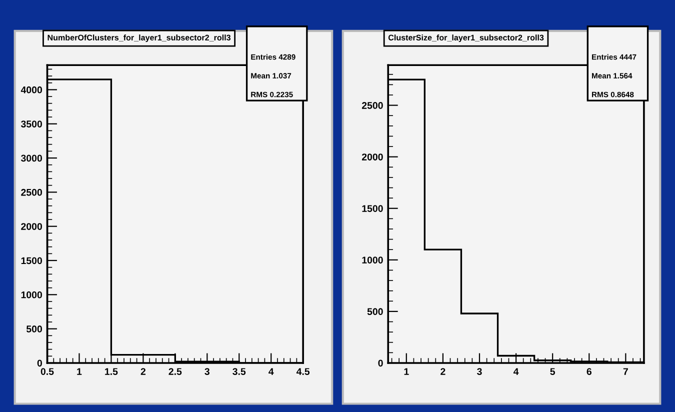 This screenshot has width=675, height=412. I want to click on x-tick-label: 6, so click(589, 371).